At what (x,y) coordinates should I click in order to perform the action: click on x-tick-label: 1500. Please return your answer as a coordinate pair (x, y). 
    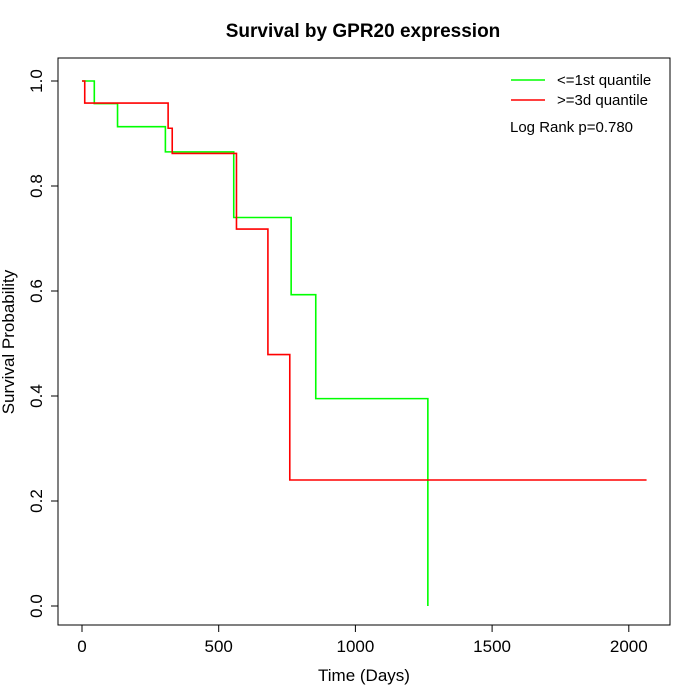
    Looking at the image, I should click on (492, 646).